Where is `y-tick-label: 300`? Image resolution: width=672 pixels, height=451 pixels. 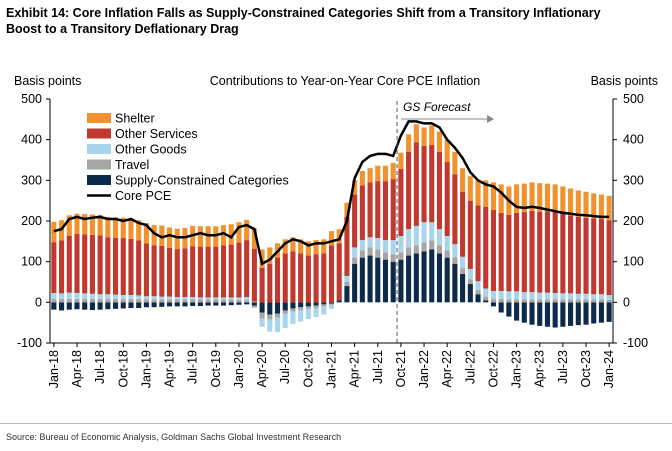 y-tick-label: 300 is located at coordinates (31, 180).